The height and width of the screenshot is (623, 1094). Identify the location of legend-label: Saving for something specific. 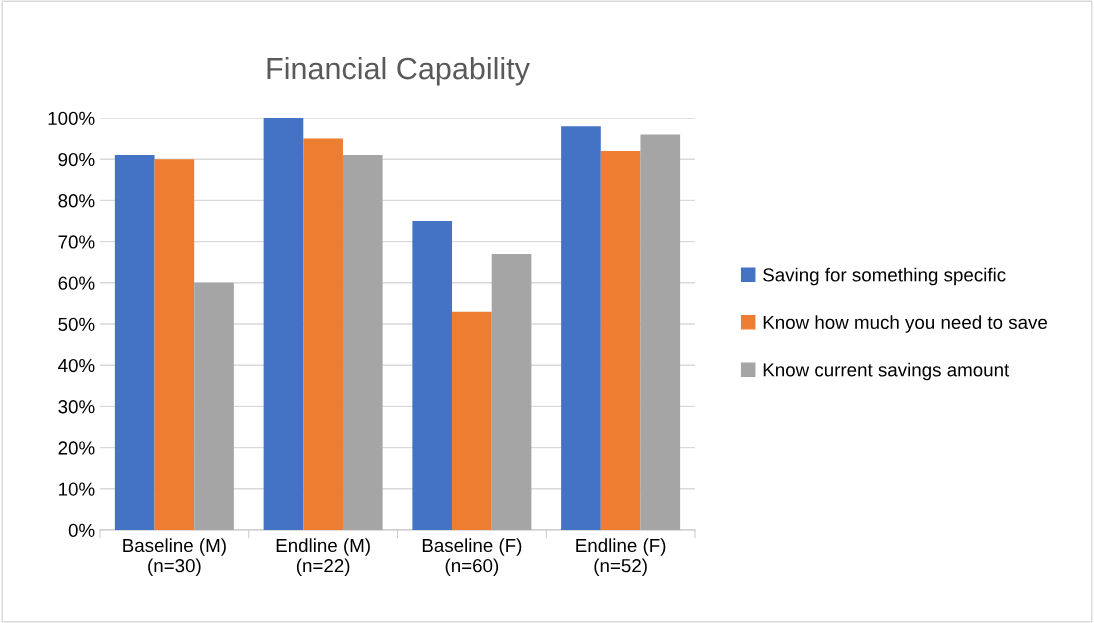
(884, 276).